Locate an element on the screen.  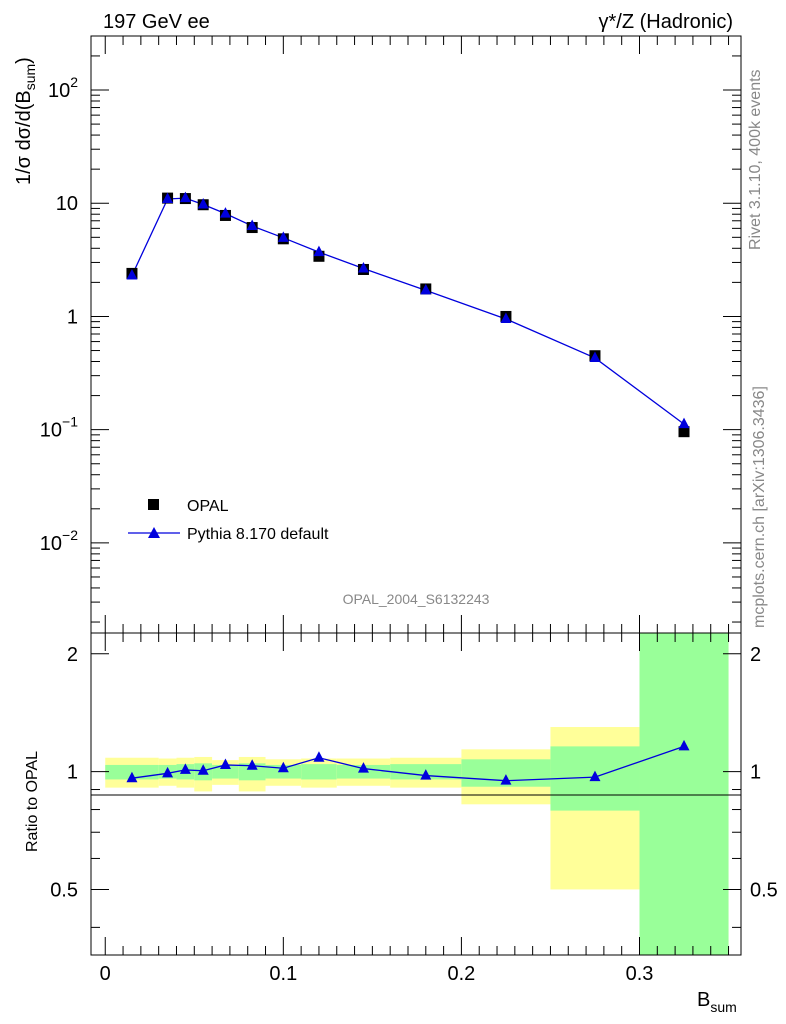
header-left: 197 GeV ee is located at coordinates (156, 22).